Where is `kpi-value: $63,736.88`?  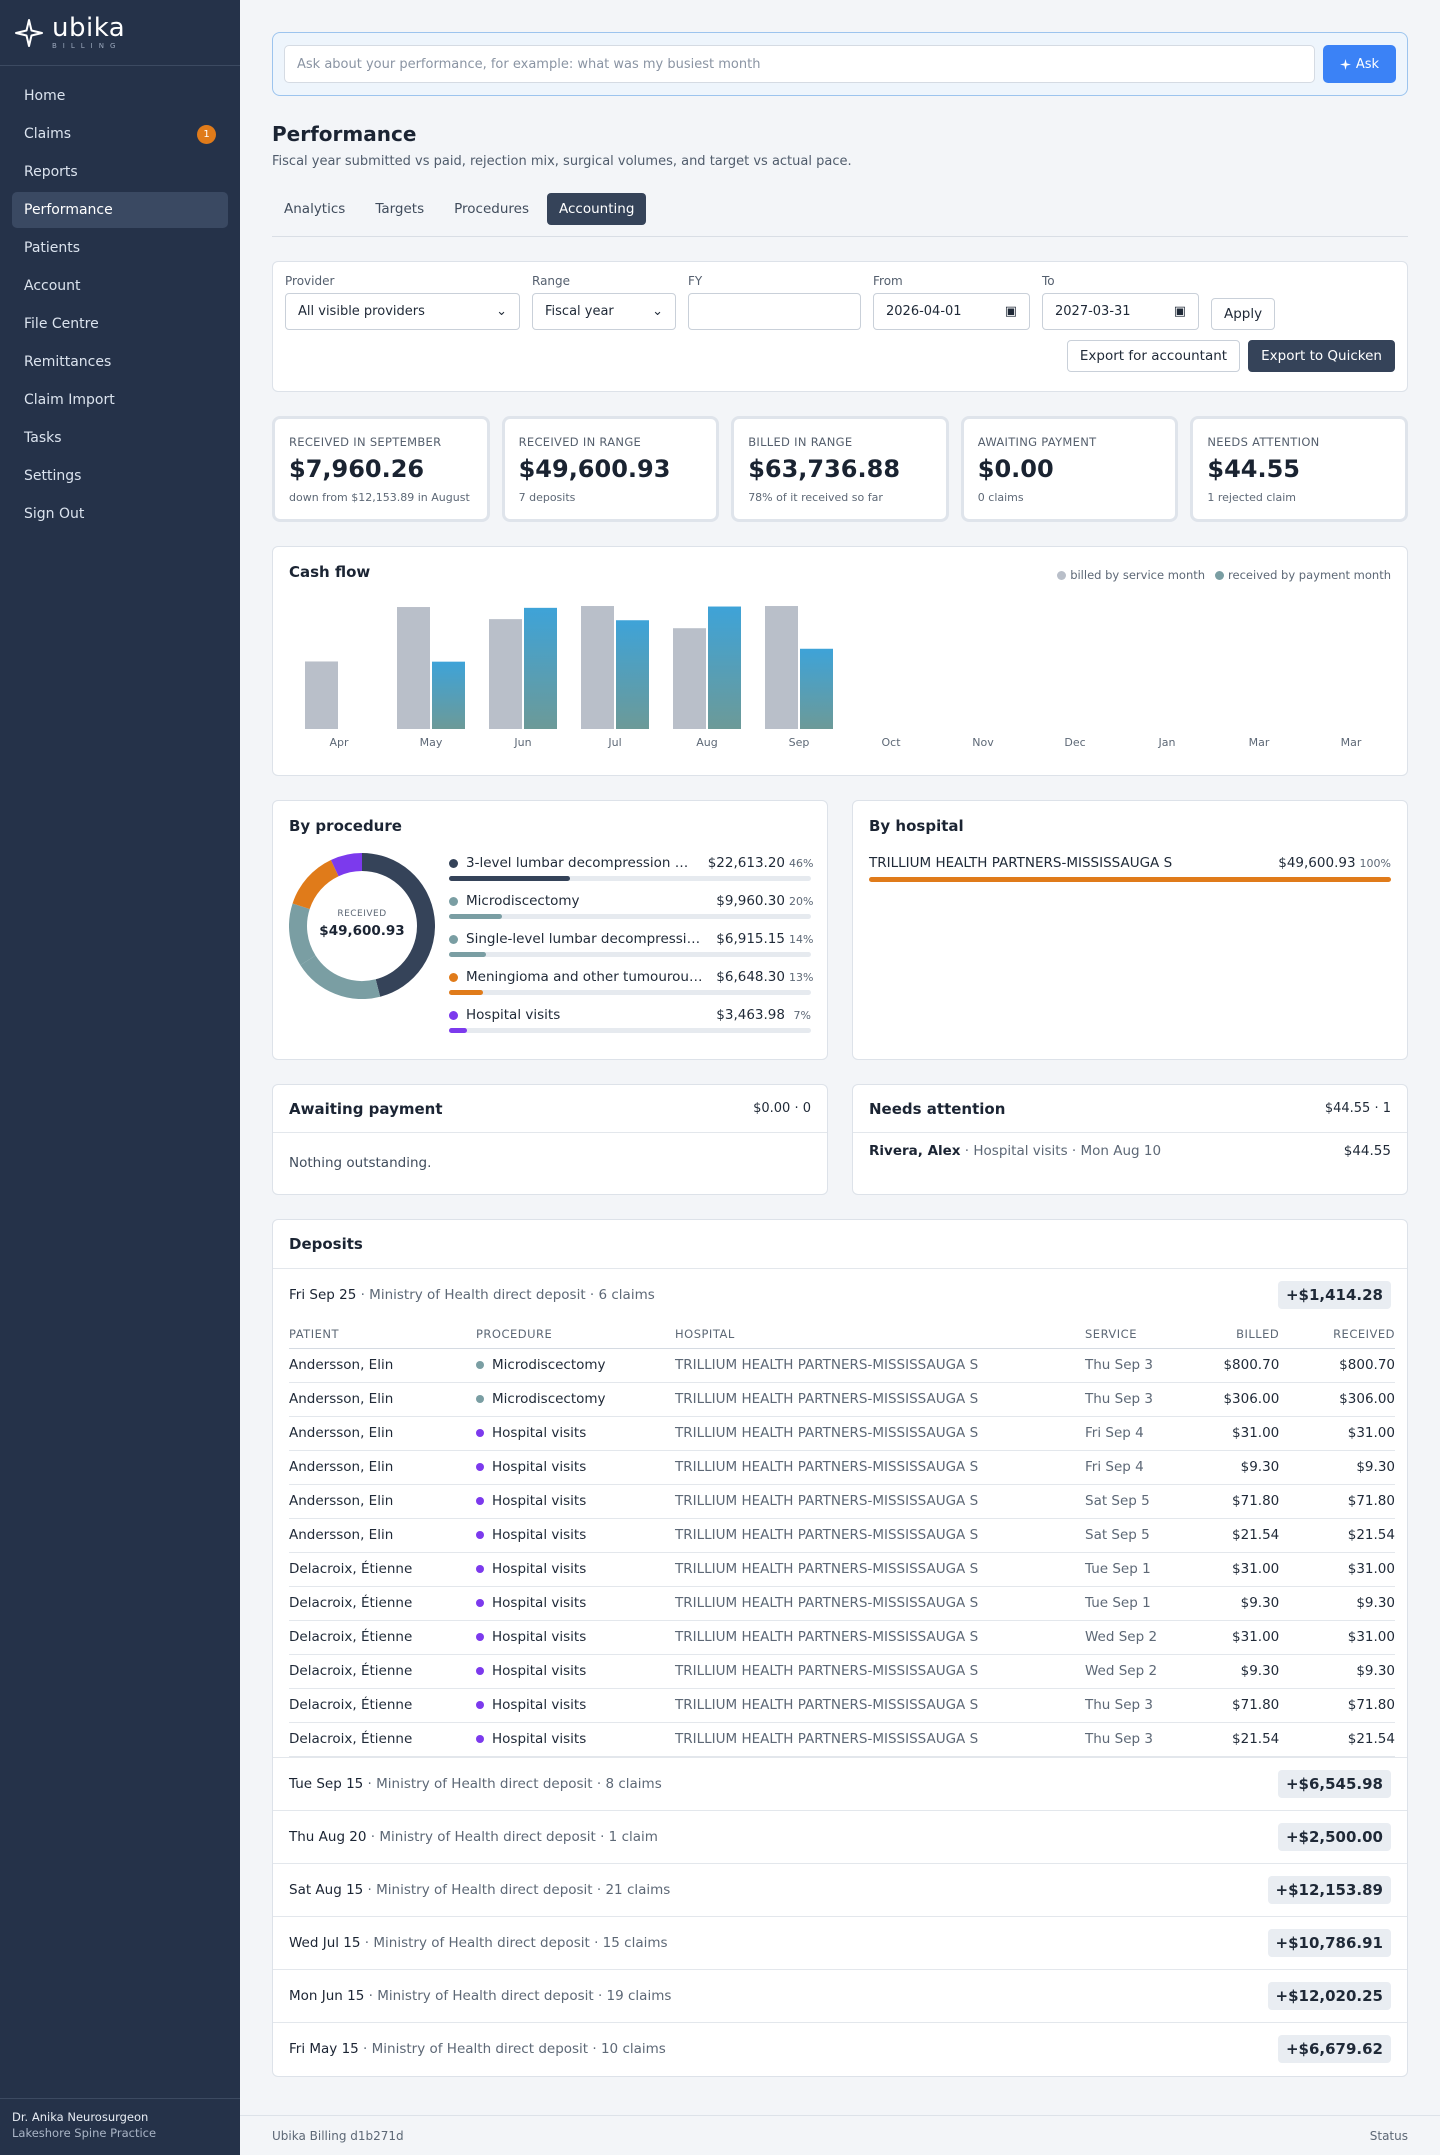
kpi-value: $63,736.88 is located at coordinates (824, 469).